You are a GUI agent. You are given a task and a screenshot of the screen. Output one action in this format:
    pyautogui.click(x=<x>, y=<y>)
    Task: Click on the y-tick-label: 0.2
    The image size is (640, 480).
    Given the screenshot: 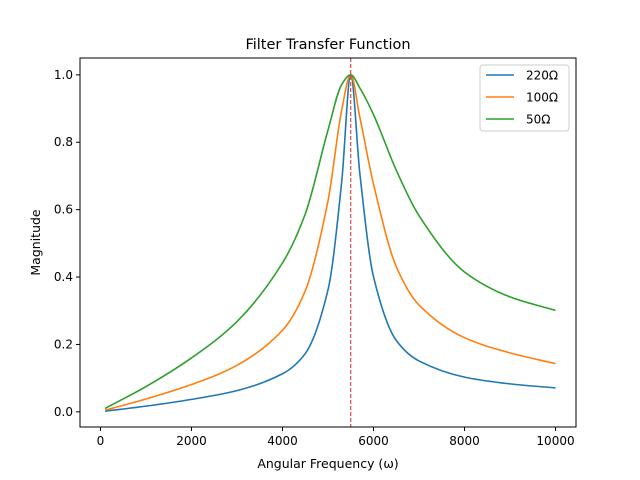 What is the action you would take?
    pyautogui.click(x=63, y=344)
    